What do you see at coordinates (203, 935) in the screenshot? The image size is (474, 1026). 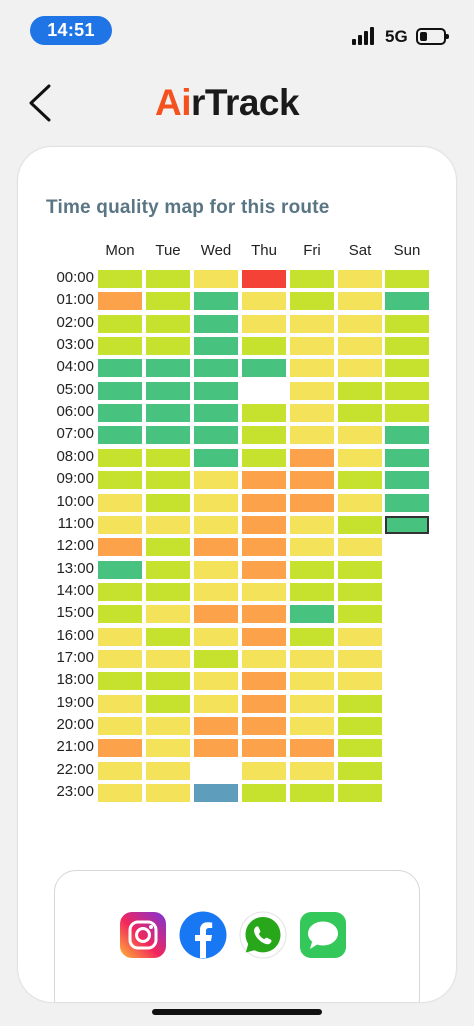 I see `facebook-share-button` at bounding box center [203, 935].